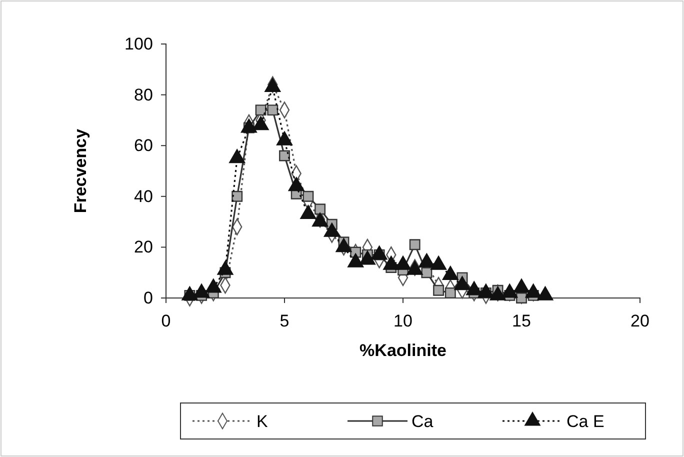 The width and height of the screenshot is (684, 457). Describe the element at coordinates (640, 320) in the screenshot. I see `x-tick-label: 20` at that location.